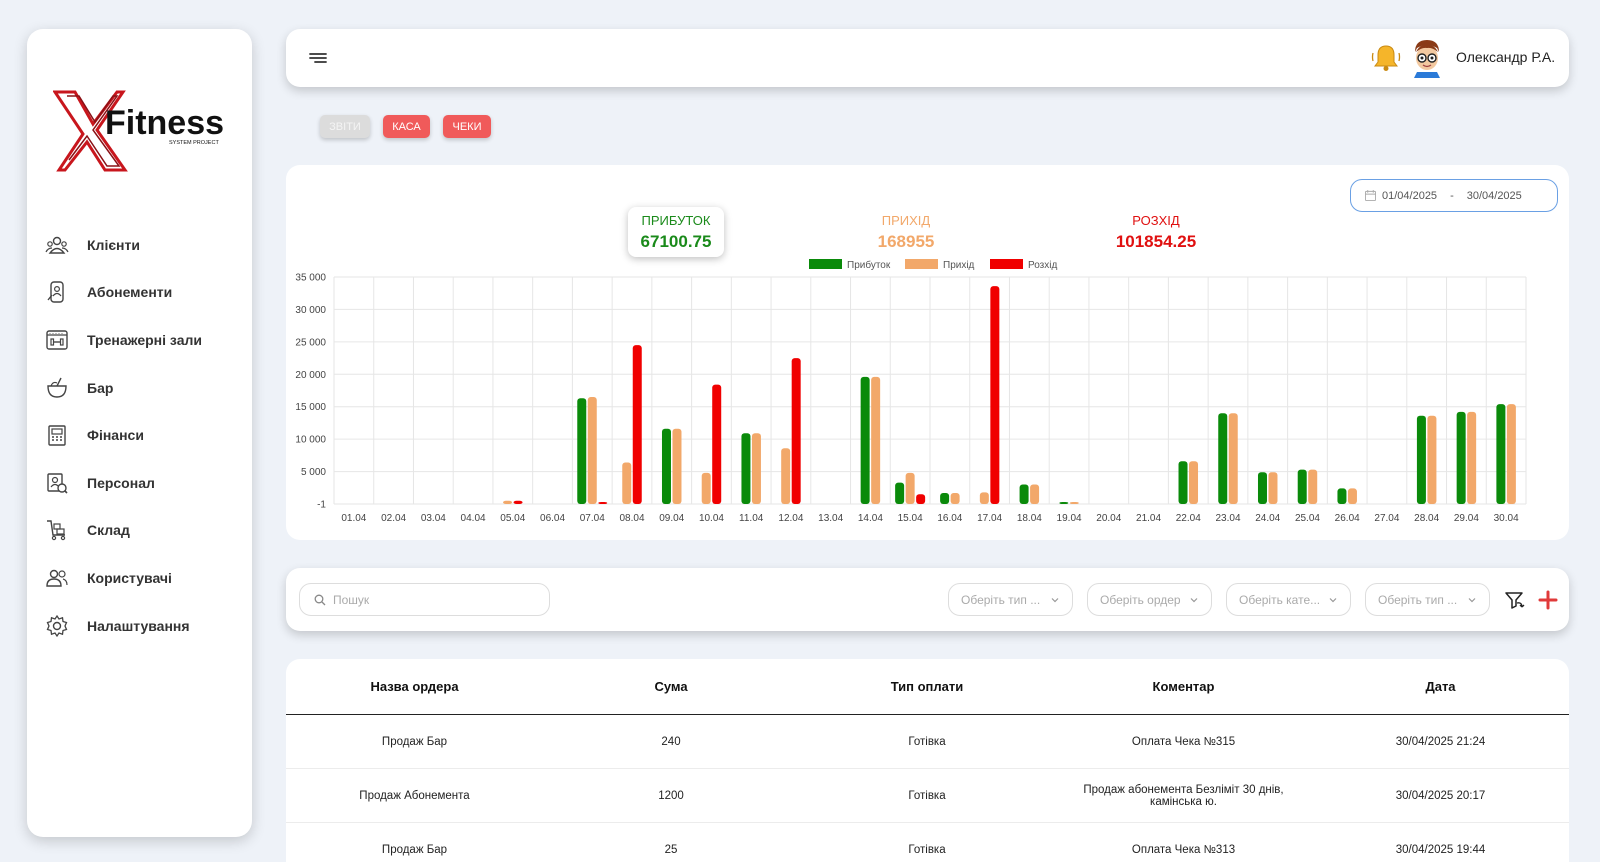 Image resolution: width=1600 pixels, height=862 pixels. I want to click on sidebar-item-settings: Налаштування, so click(145, 626).